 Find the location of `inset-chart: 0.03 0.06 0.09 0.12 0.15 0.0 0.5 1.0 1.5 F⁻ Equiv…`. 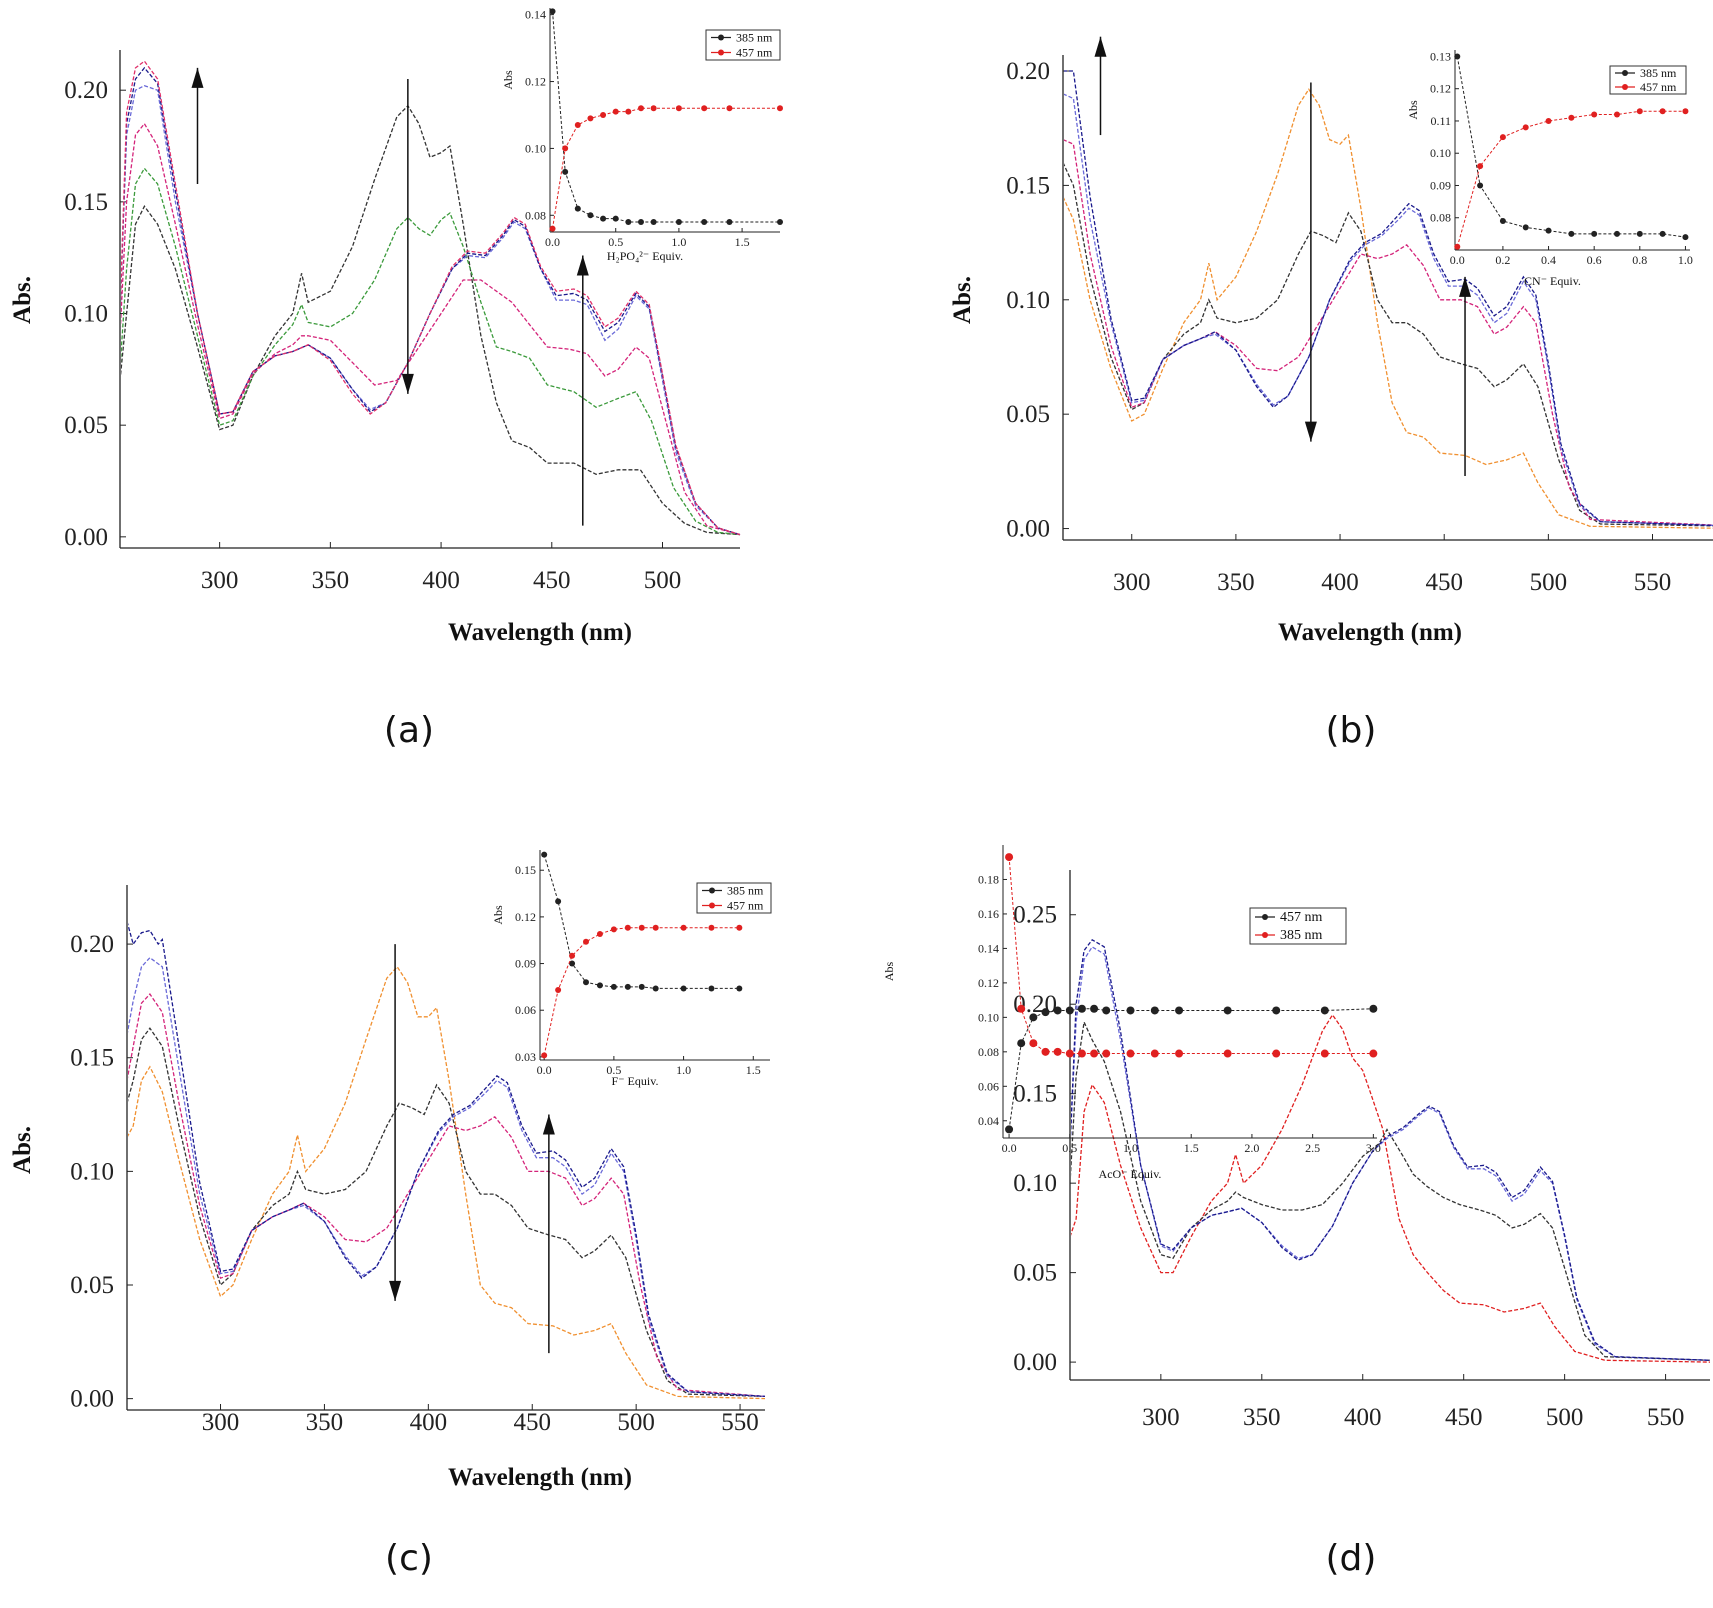

inset-chart: 0.03 0.06 0.09 0.12 0.15 0.0 0.5 1.0 1.5 F⁻ Equiv… is located at coordinates (631, 969).